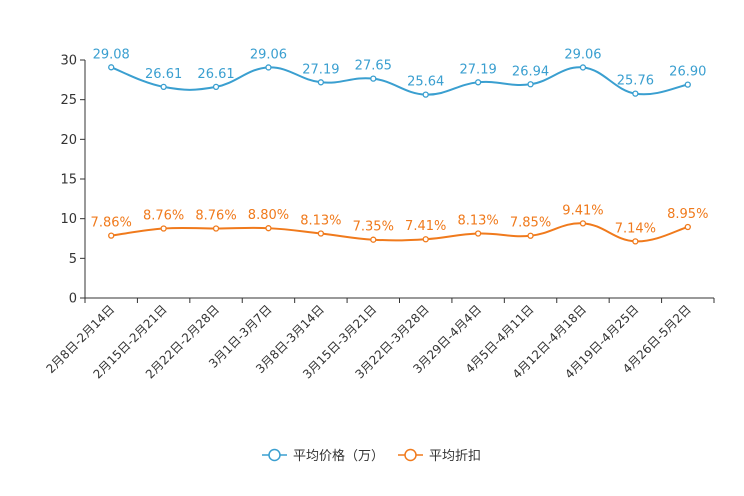 This screenshot has height=496, width=744. Describe the element at coordinates (687, 72) in the screenshot. I see `data-label: 26.90` at that location.